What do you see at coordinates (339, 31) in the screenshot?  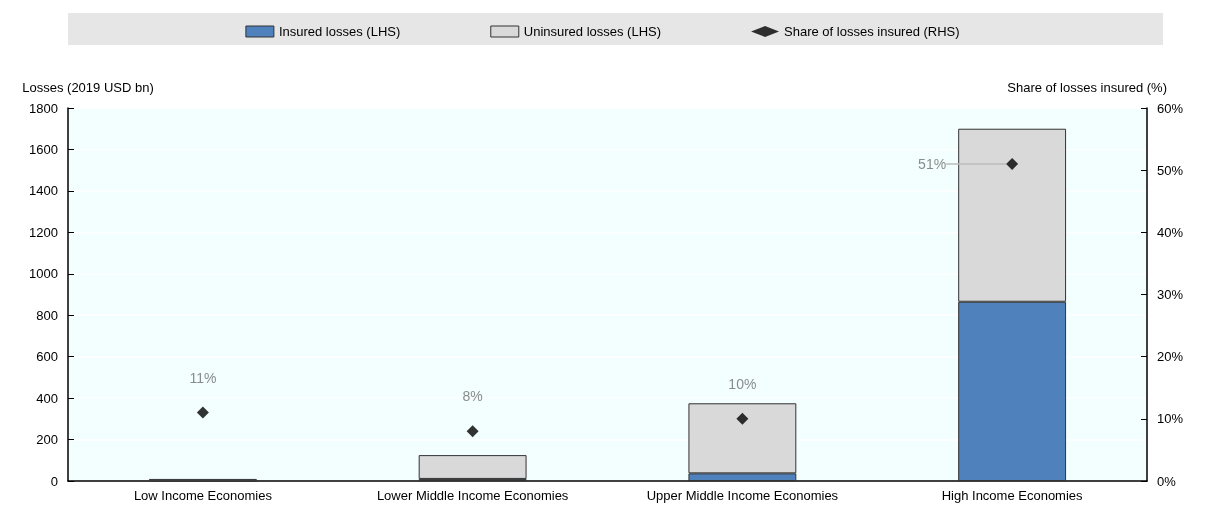 I see `legend-label: Insured losses (LHS)` at bounding box center [339, 31].